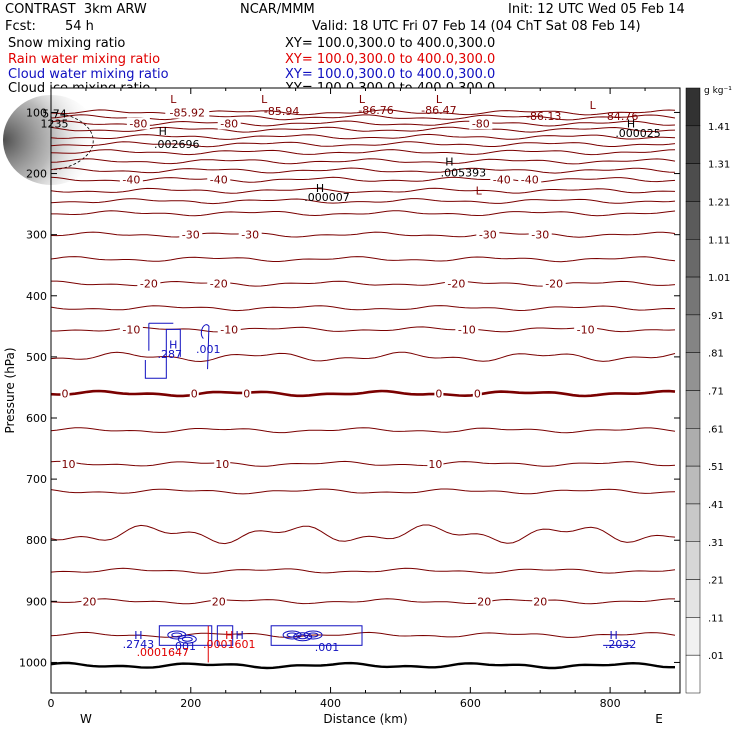 The image size is (740, 740). Describe the element at coordinates (36, 112) in the screenshot. I see `y-tick-label: 100` at that location.